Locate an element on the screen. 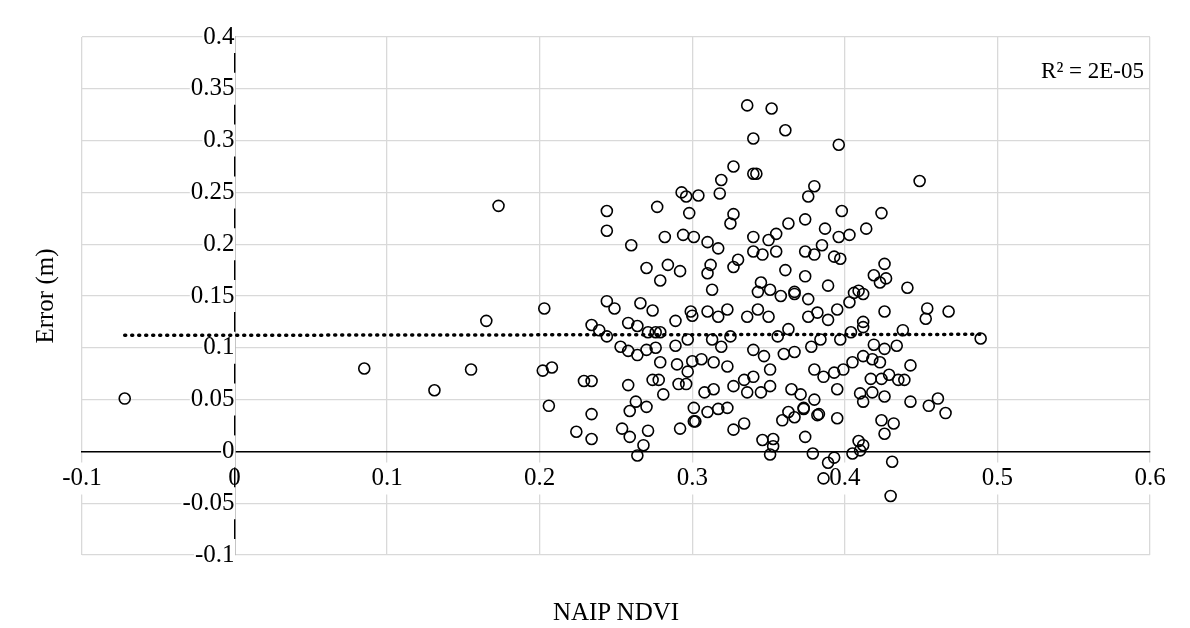  y-tick-label: 0.05 is located at coordinates (212, 398).